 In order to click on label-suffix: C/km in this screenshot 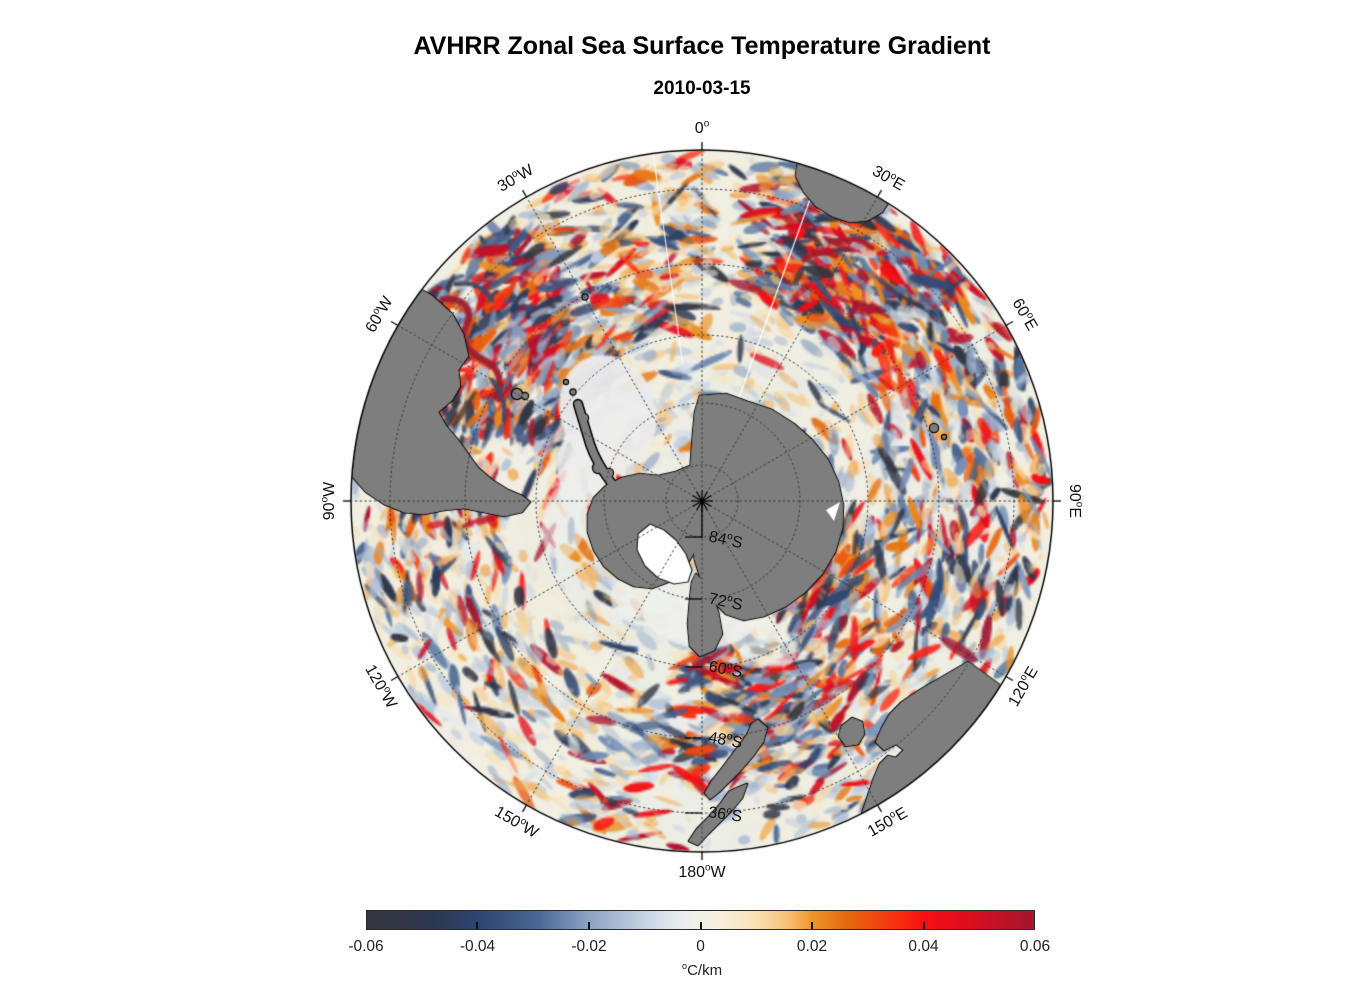, I will do `click(705, 970)`.